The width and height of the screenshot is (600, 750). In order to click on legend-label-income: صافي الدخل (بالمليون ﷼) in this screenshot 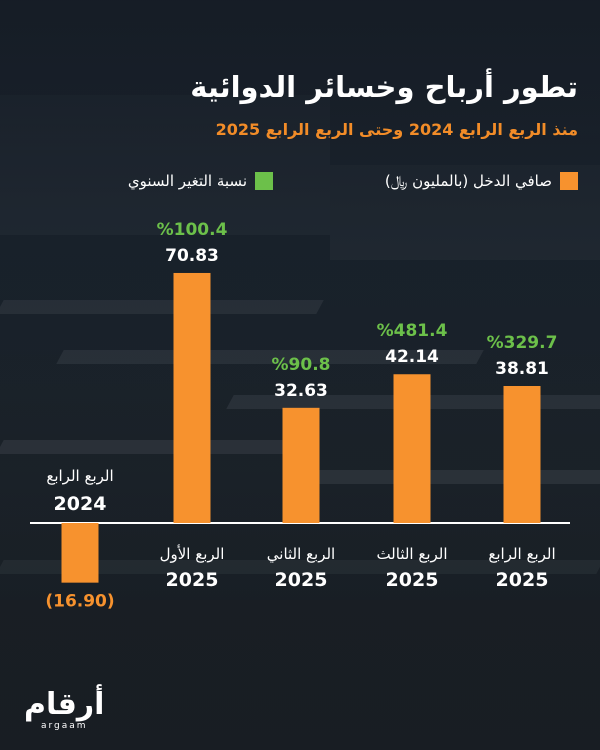, I will do `click(468, 181)`.